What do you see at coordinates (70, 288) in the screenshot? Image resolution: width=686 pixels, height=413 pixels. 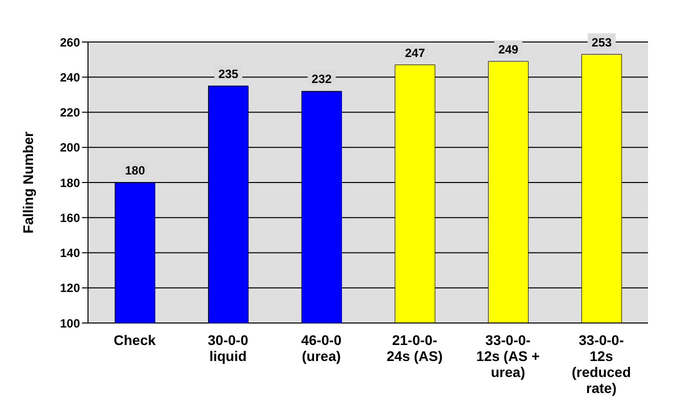 I see `y-tick-label: 120` at bounding box center [70, 288].